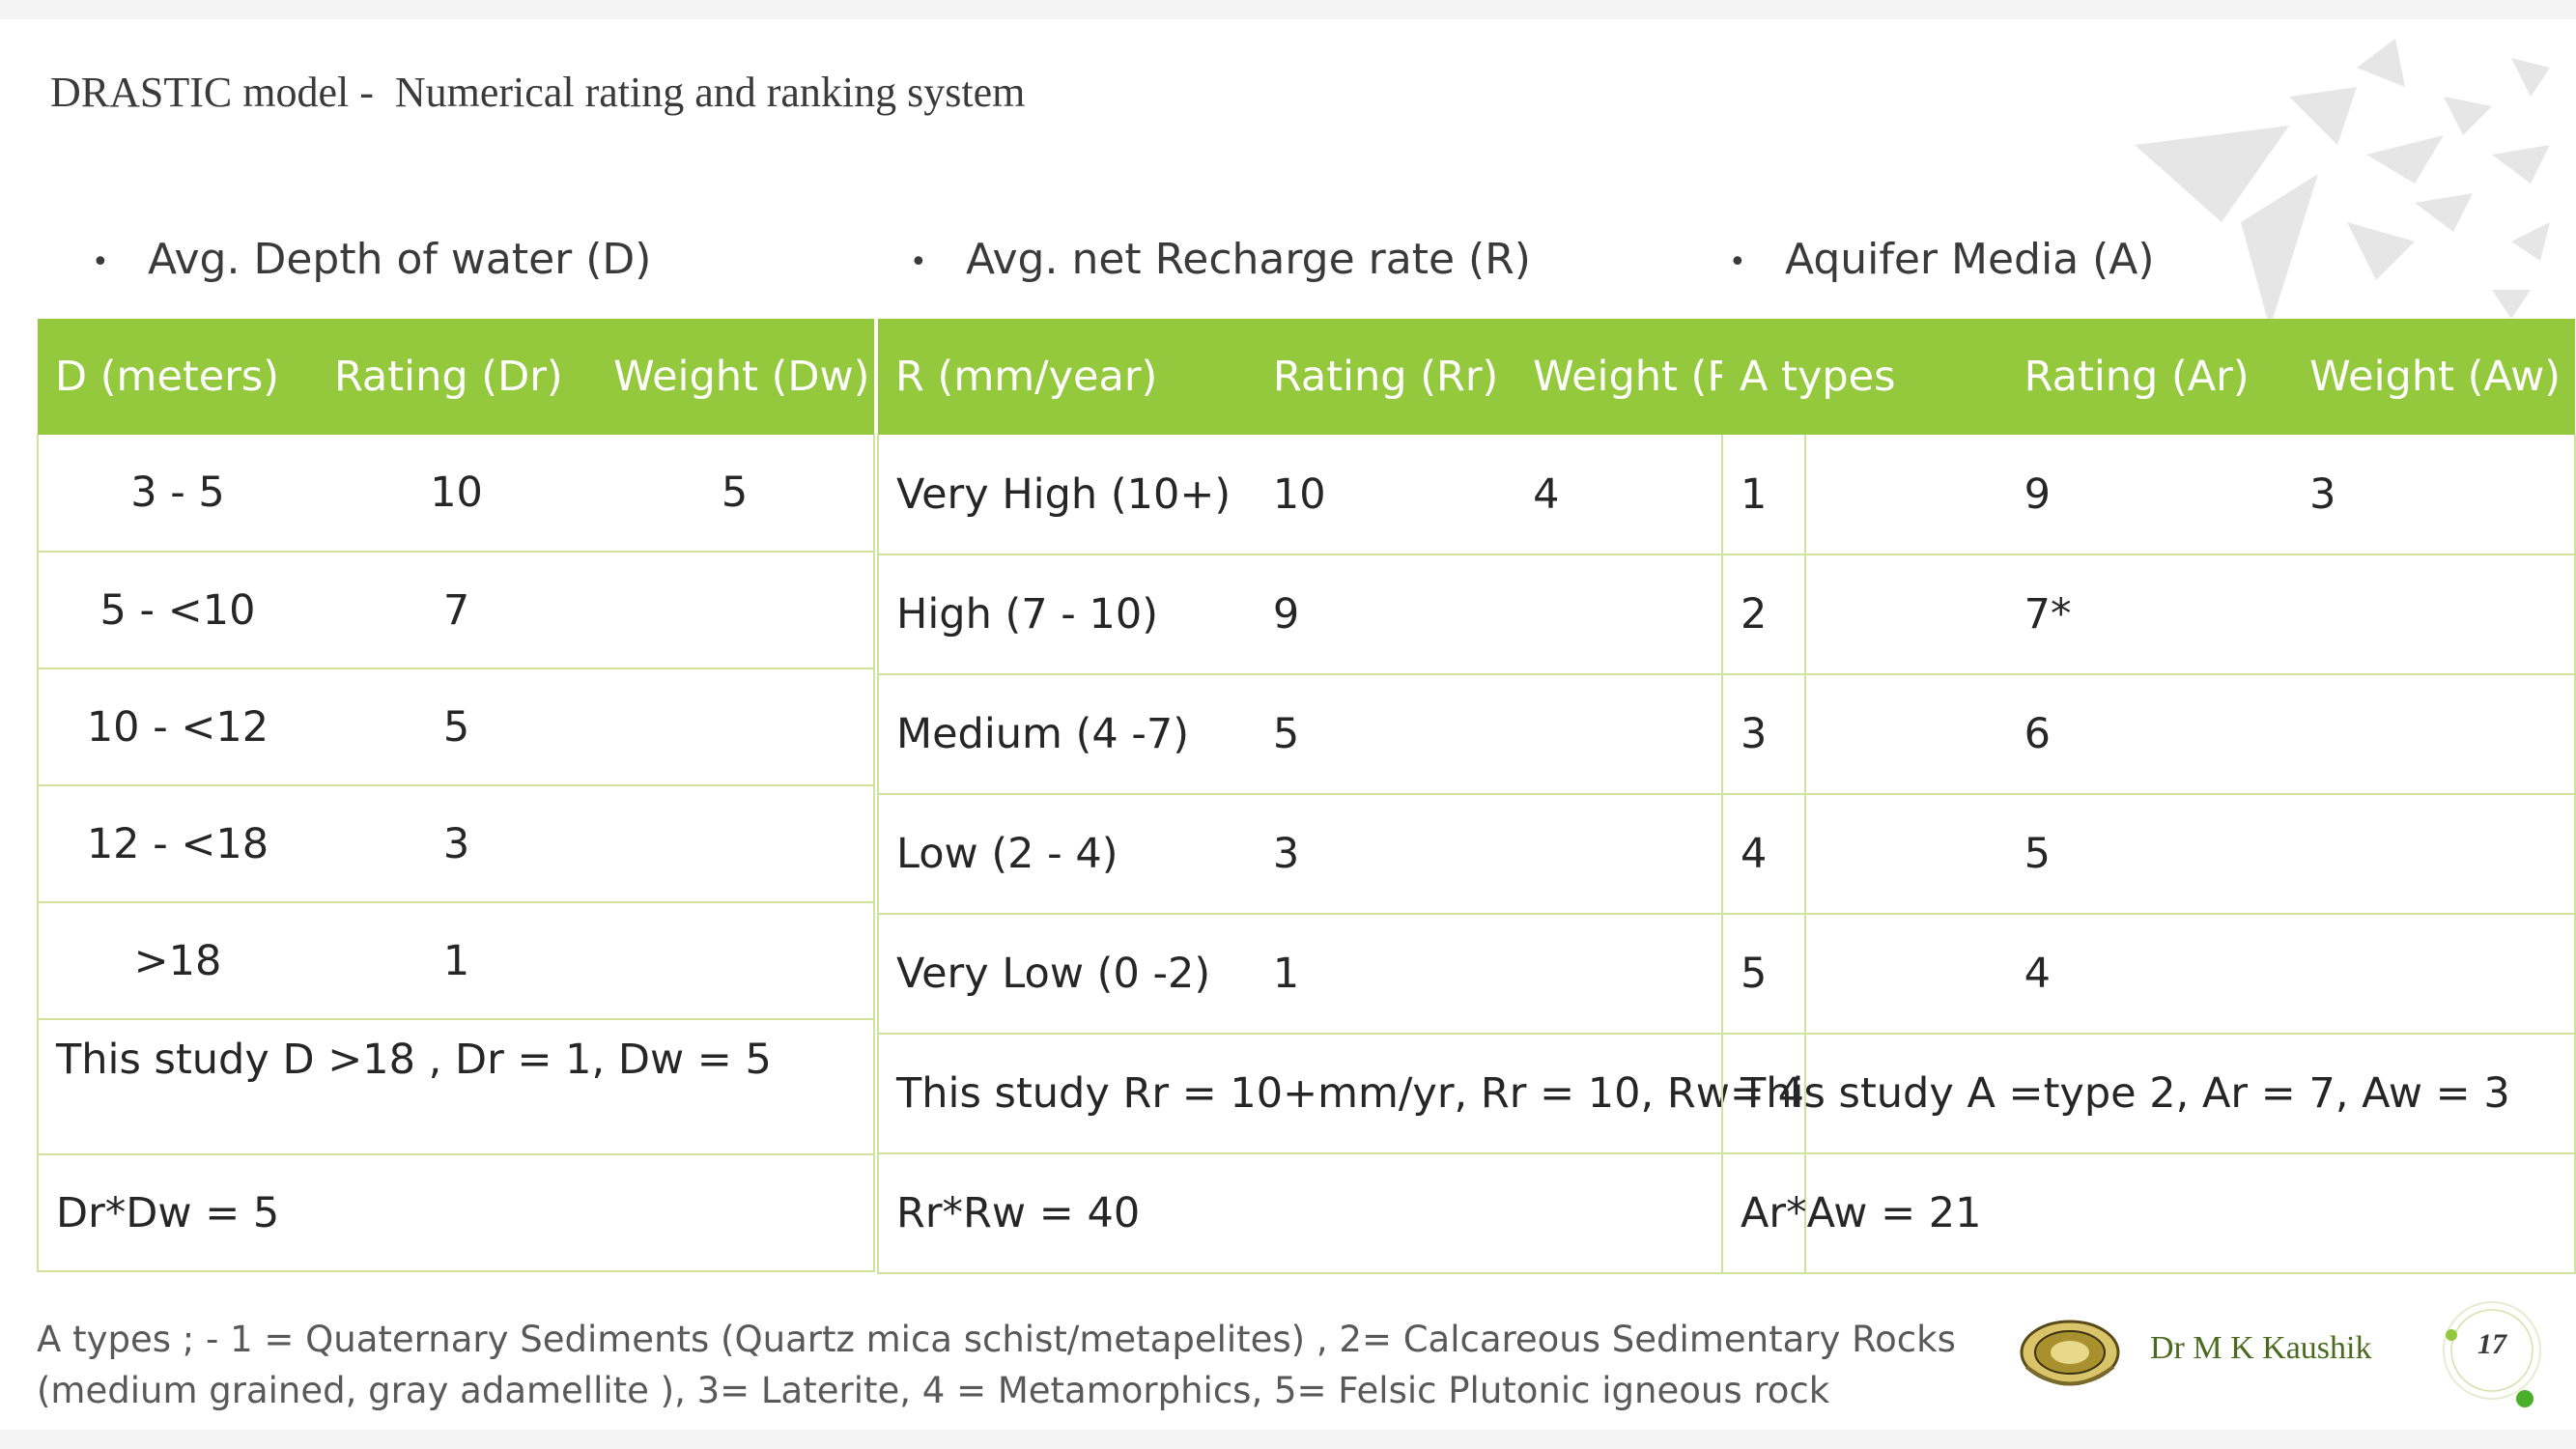  I want to click on table-row: 4 5, so click(2148, 854).